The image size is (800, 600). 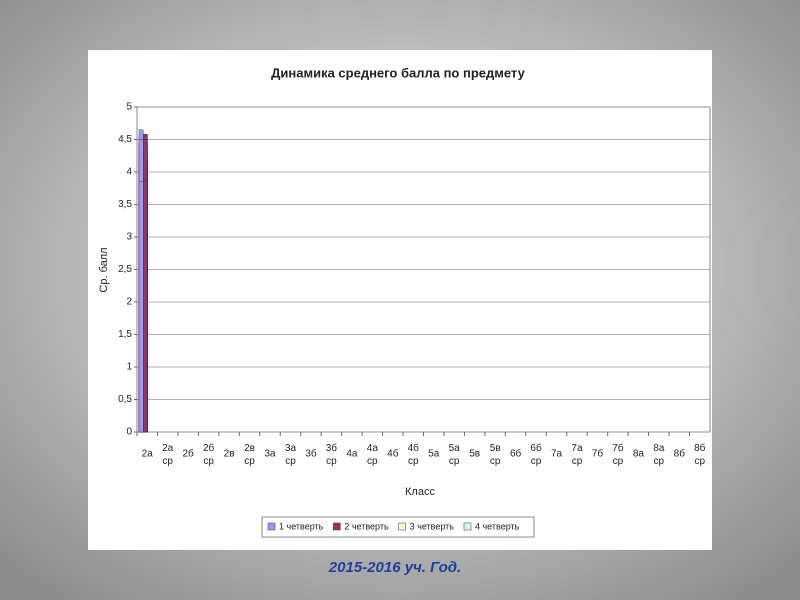 What do you see at coordinates (398, 72) in the screenshot?
I see `chart-title: Динамика среднего балла по предмету` at bounding box center [398, 72].